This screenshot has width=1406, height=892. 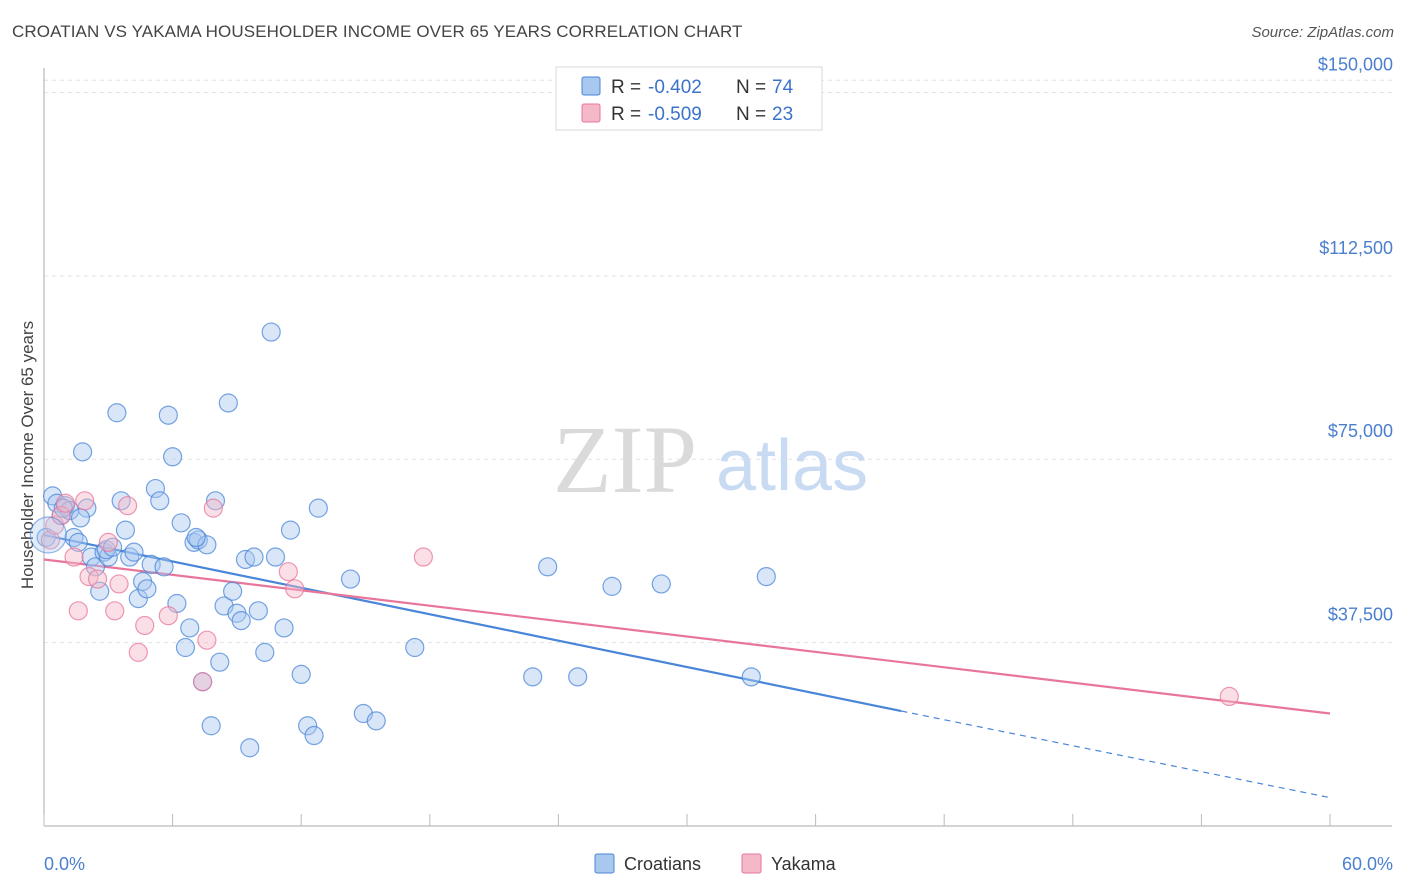 I want to click on legend-r-value-2: -0.509, so click(x=675, y=114).